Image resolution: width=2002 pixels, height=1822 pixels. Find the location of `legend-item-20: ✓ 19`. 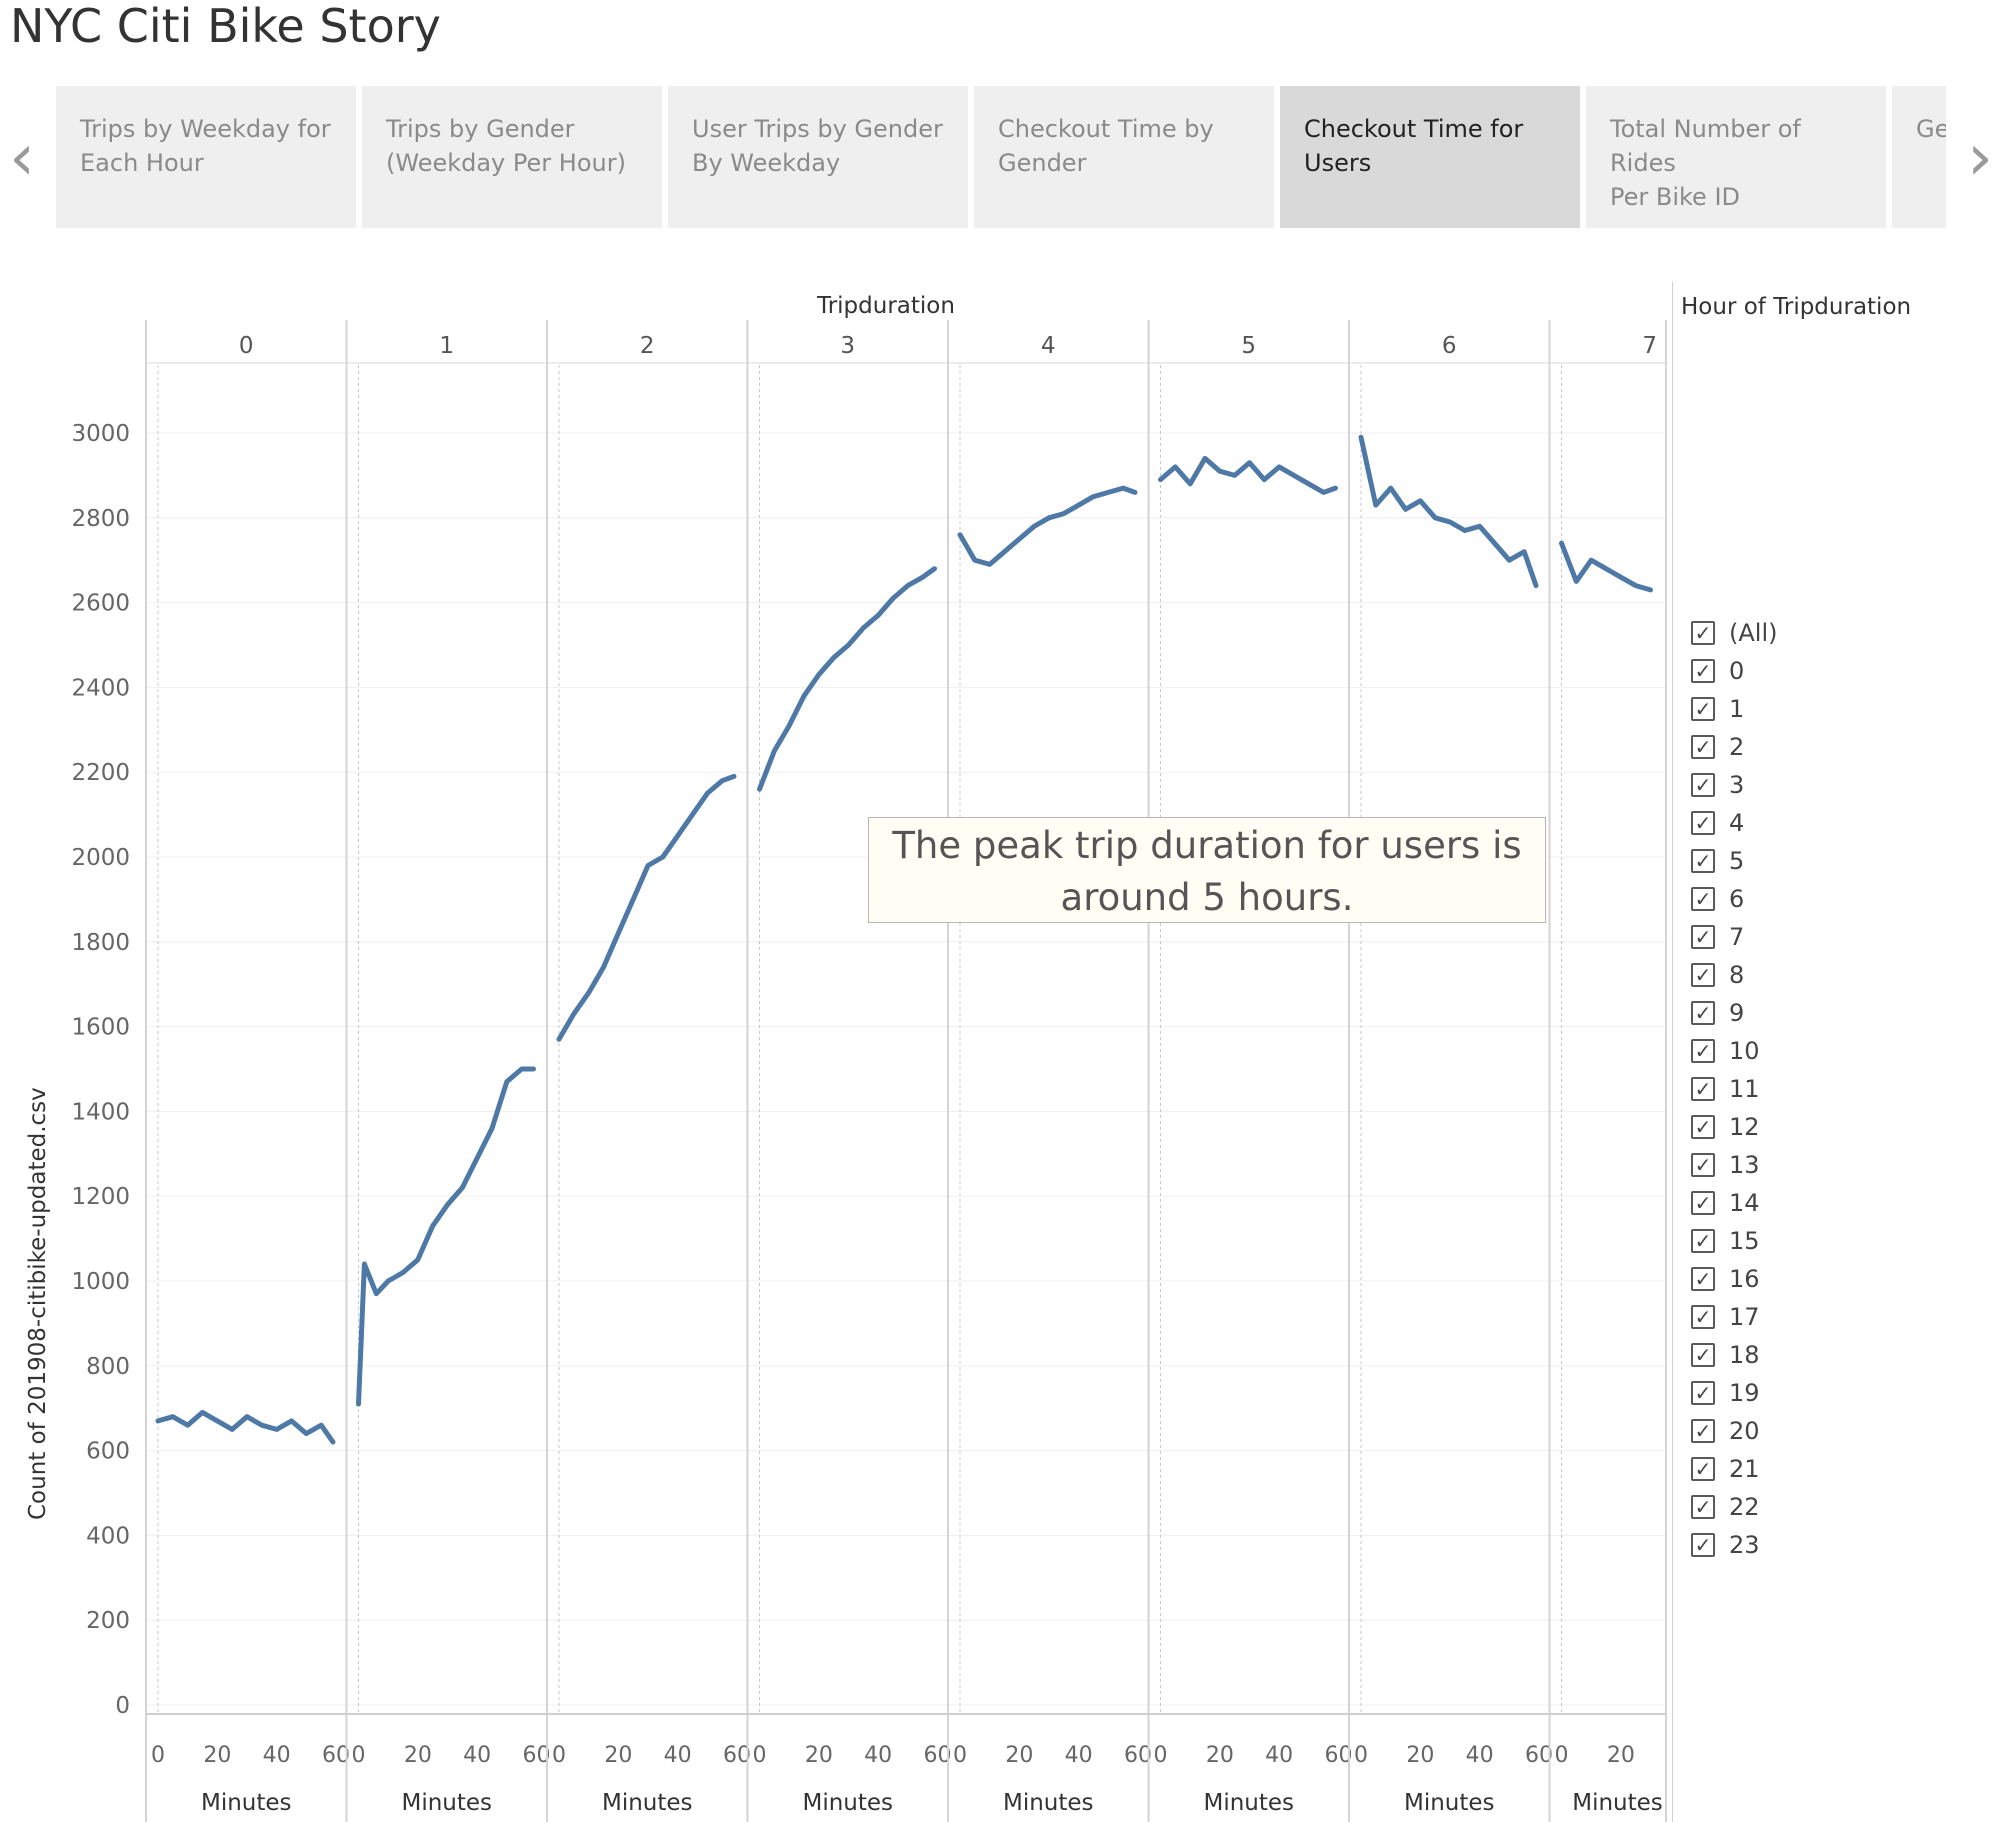

legend-item-20: ✓ 19 is located at coordinates (1725, 1393).